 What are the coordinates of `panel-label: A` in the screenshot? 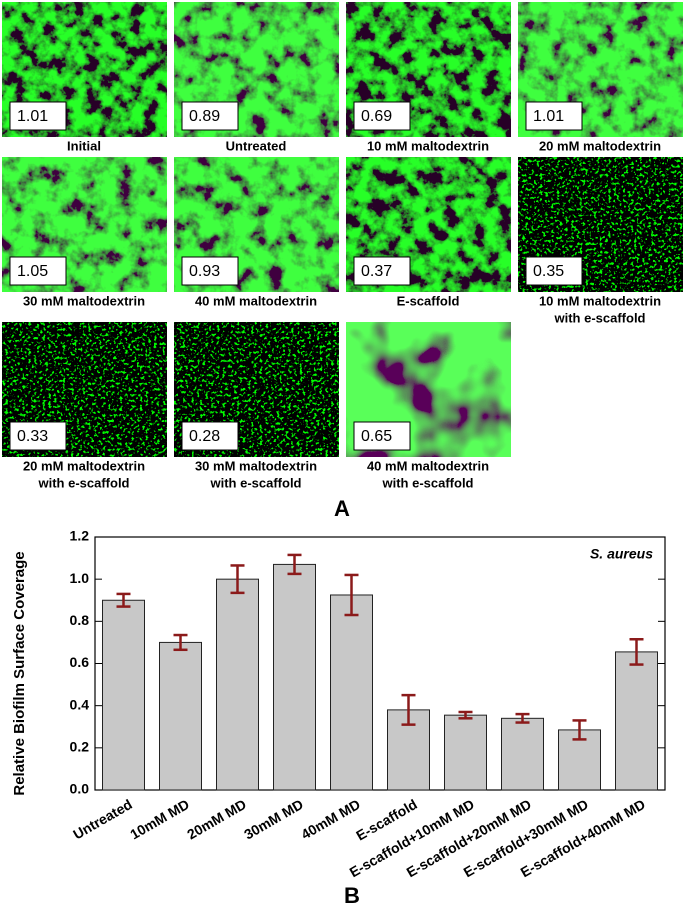 It's located at (342, 508).